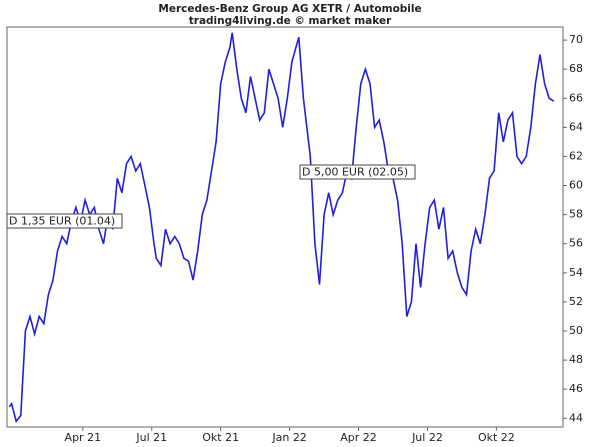 The image size is (600, 447). What do you see at coordinates (288, 437) in the screenshot?
I see `x-tick-label: Jan 22` at bounding box center [288, 437].